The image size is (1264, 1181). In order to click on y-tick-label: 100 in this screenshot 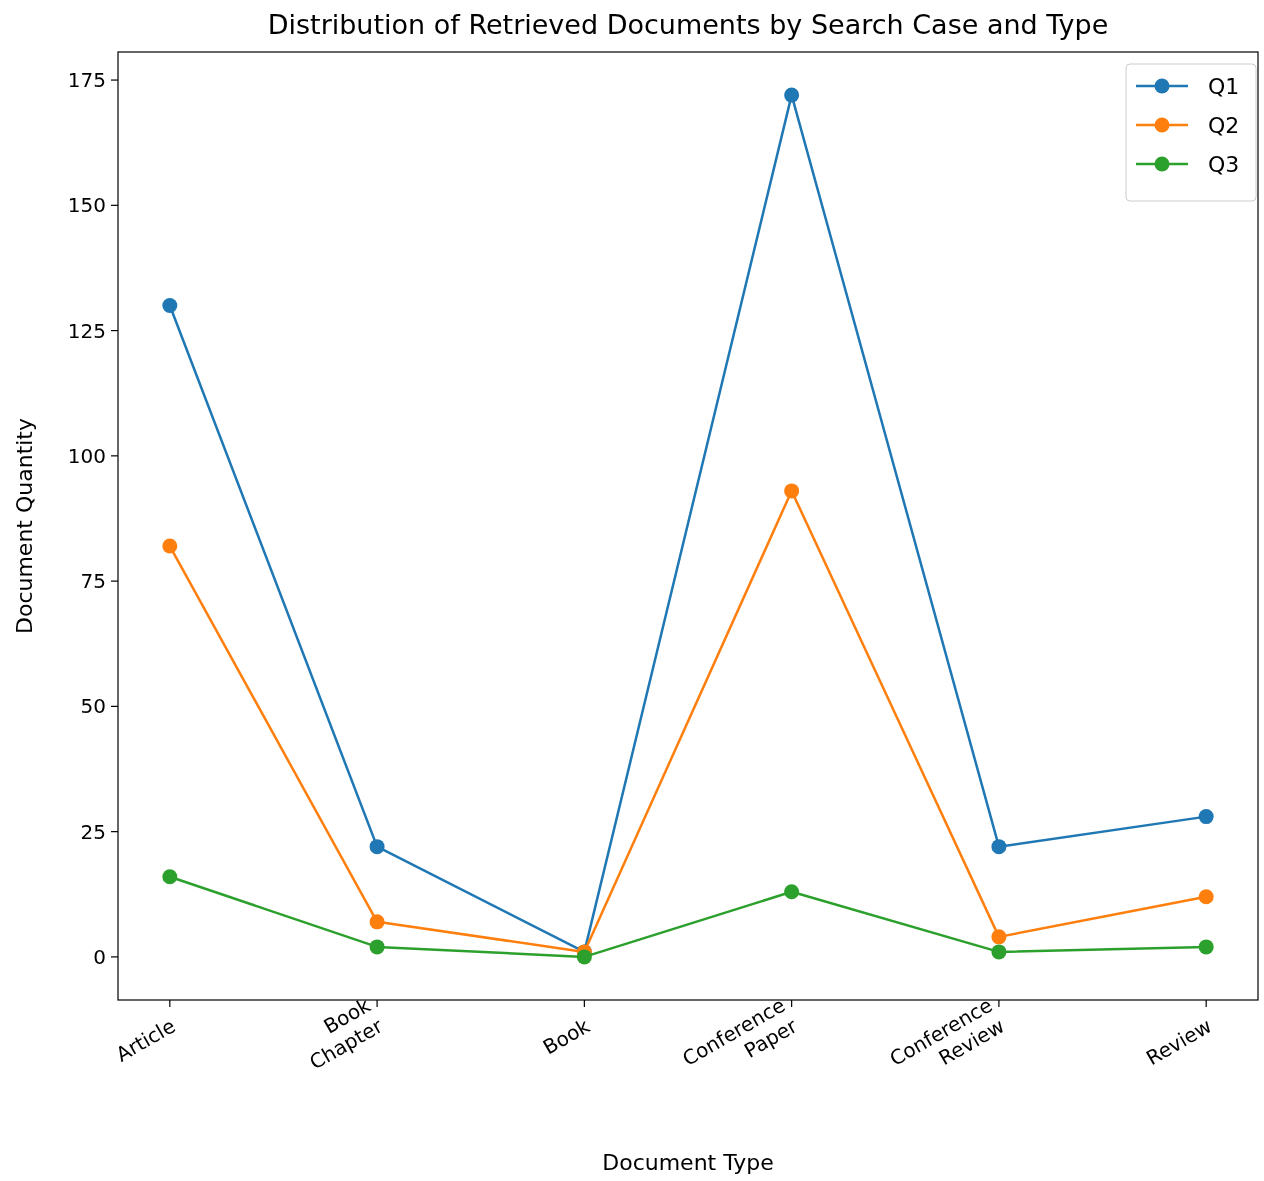, I will do `click(86, 455)`.